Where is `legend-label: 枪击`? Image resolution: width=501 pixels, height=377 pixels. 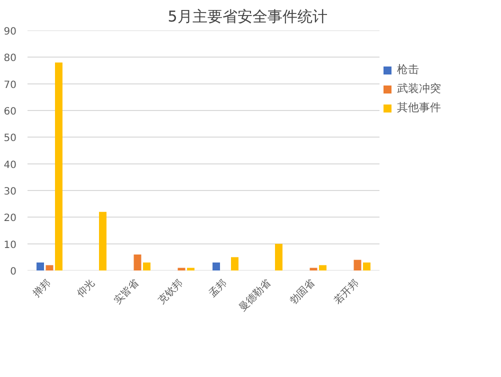 legend-label: 枪击 is located at coordinates (408, 69).